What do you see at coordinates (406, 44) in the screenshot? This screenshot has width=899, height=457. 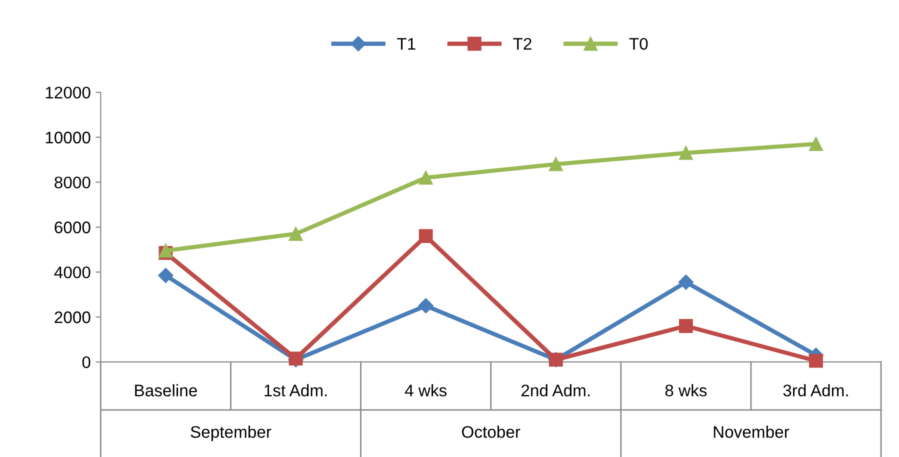 I see `legend-label: T1` at bounding box center [406, 44].